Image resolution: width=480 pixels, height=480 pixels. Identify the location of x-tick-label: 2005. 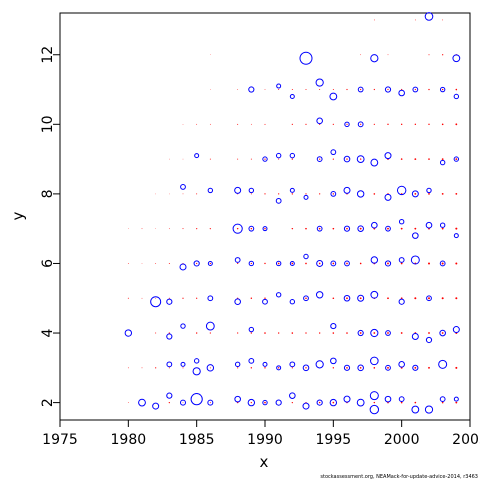
(466, 440).